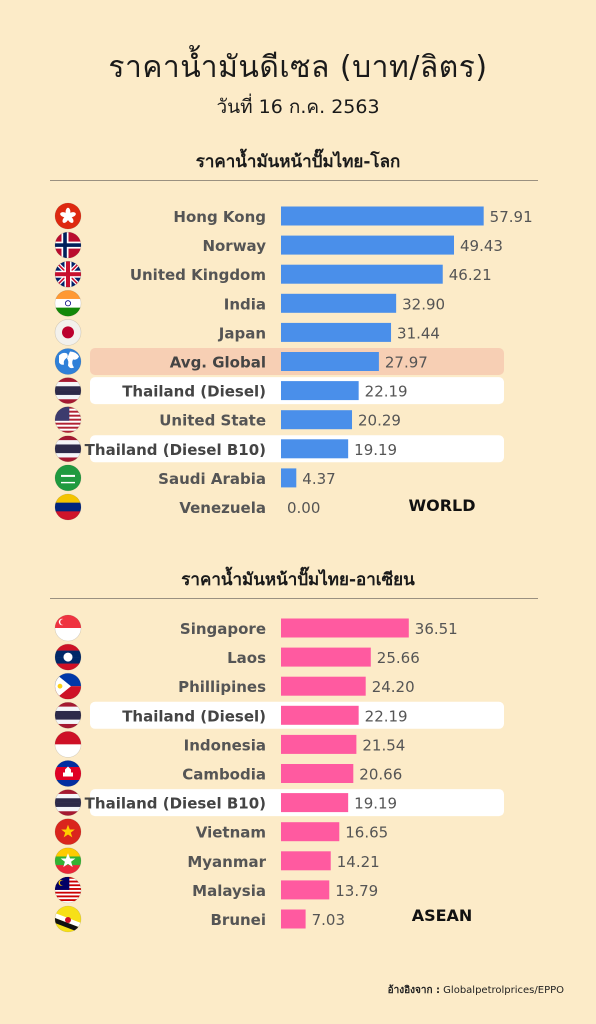 The height and width of the screenshot is (1024, 596). I want to click on norway-flag-icon, so click(68, 245).